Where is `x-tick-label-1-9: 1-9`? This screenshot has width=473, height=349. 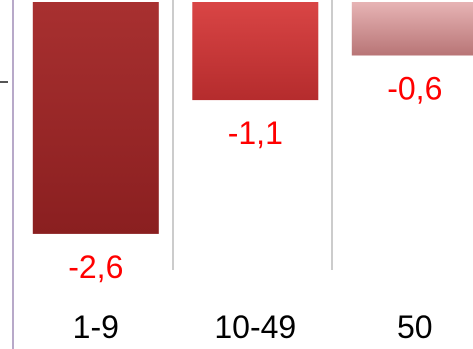 x-tick-label-1-9: 1-9 is located at coordinates (96, 327).